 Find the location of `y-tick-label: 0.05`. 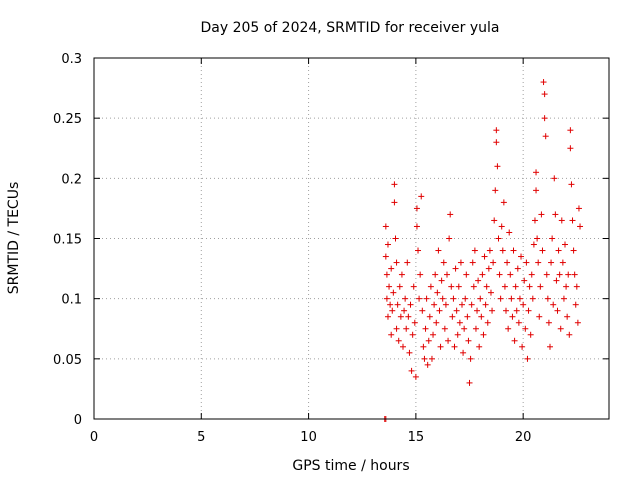

y-tick-label: 0.05 is located at coordinates (67, 360).